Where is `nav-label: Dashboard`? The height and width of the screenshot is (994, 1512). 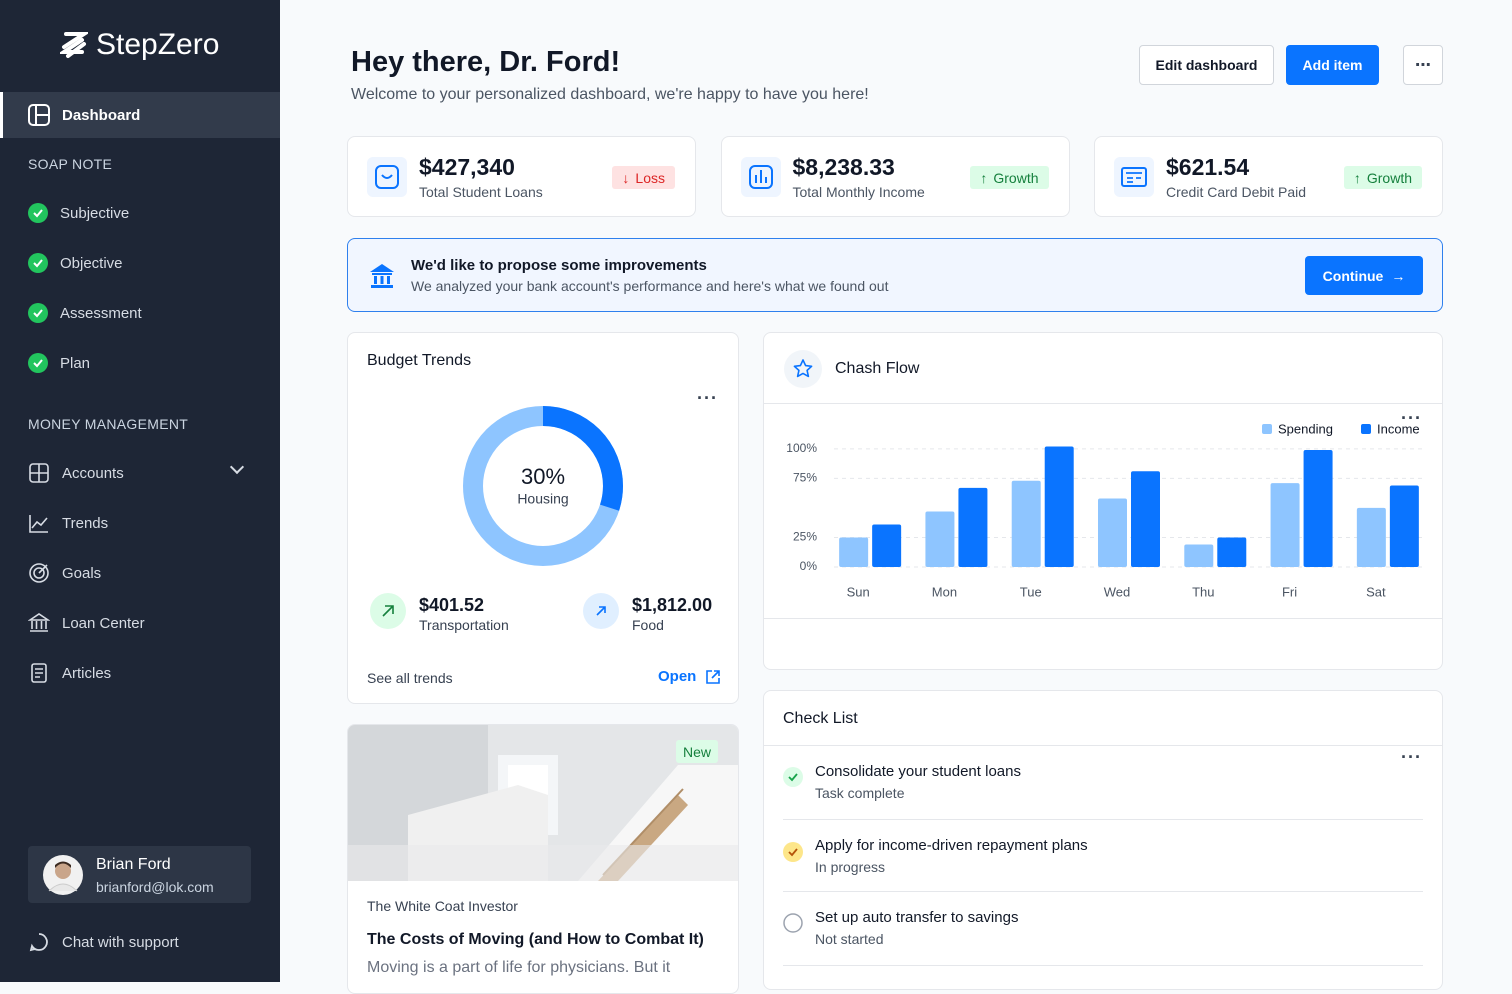
nav-label: Dashboard is located at coordinates (101, 115).